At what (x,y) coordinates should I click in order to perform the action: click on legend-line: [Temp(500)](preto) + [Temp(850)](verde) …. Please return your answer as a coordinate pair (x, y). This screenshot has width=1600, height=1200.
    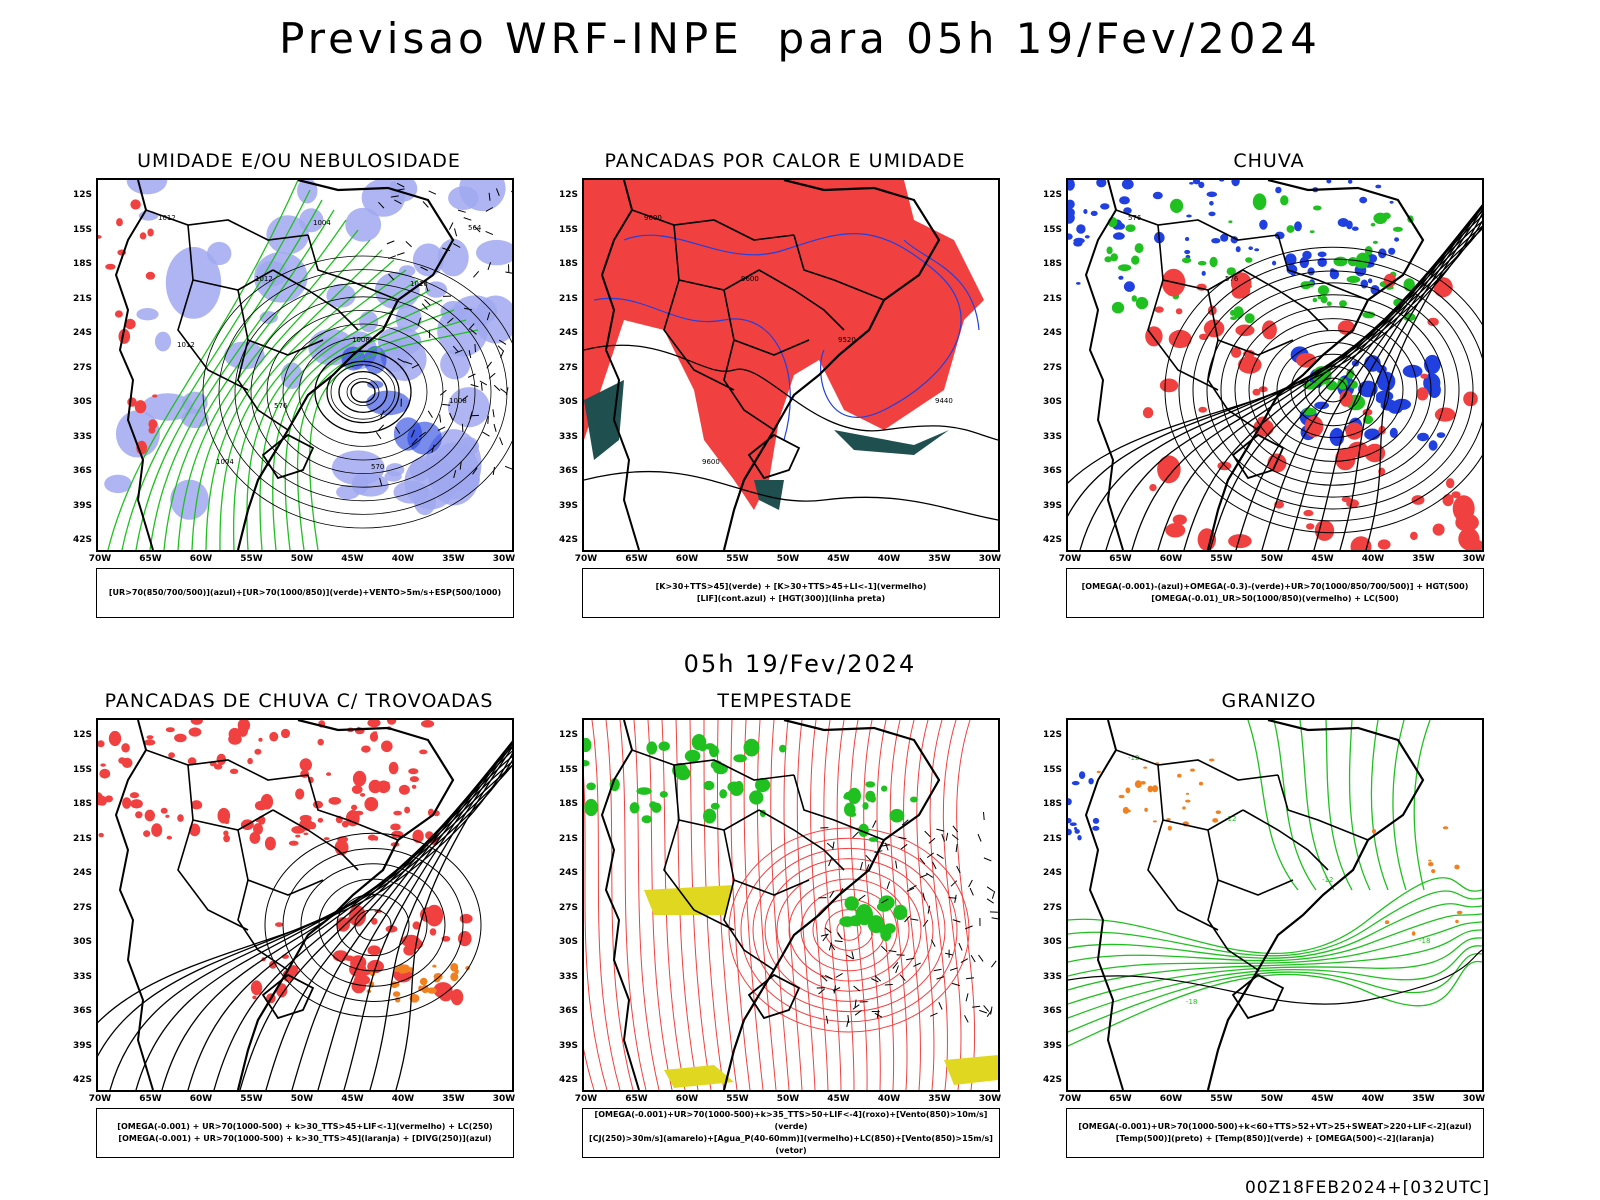
    Looking at the image, I should click on (1275, 1138).